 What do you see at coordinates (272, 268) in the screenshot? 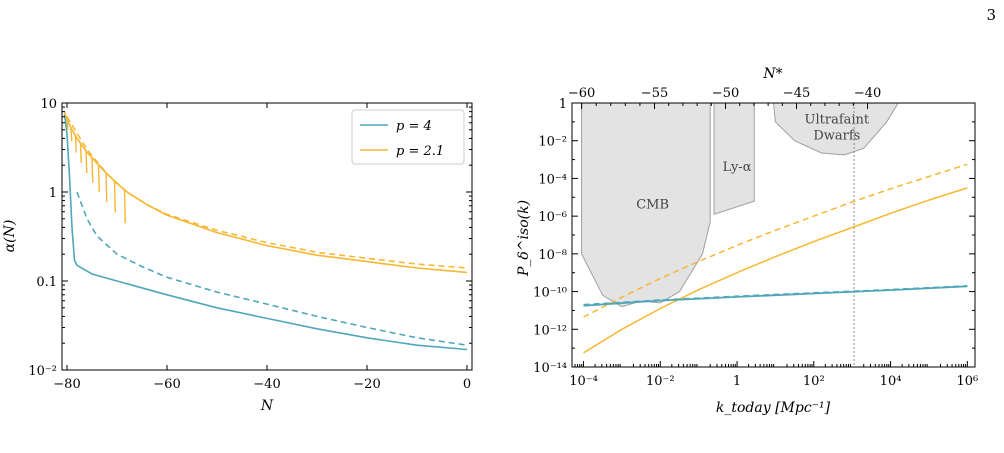
I see `left-series-1-dashed` at bounding box center [272, 268].